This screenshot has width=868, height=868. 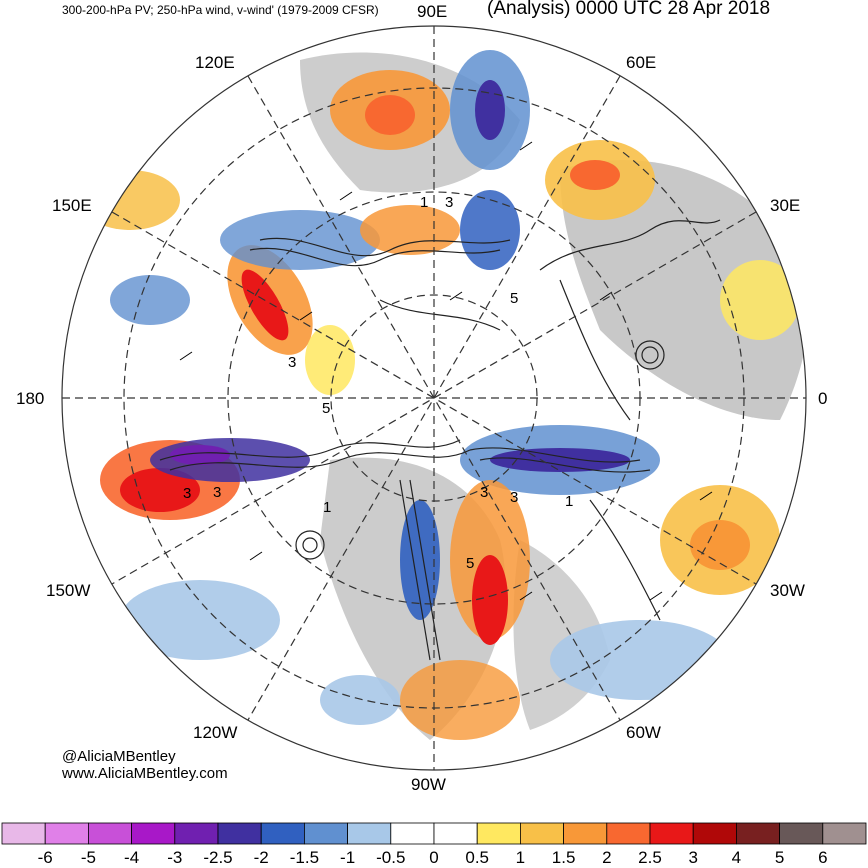 I want to click on lon-label-60w: 60W, so click(x=643, y=732).